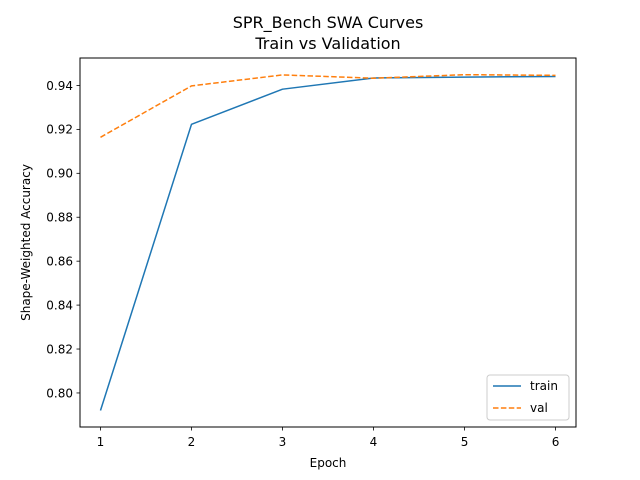 Image resolution: width=640 pixels, height=480 pixels. I want to click on y-tick-label: 0.90, so click(59, 174).